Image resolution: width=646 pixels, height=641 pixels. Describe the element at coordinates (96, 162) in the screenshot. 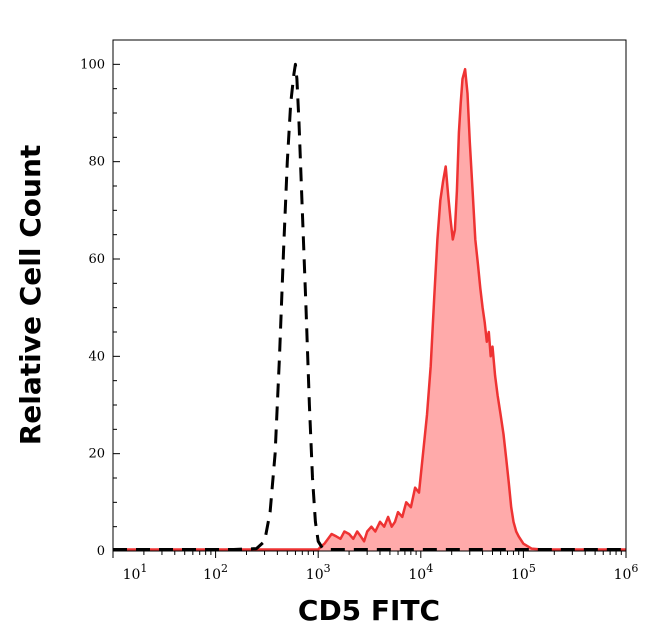

I see `y-tick-label: 80` at that location.